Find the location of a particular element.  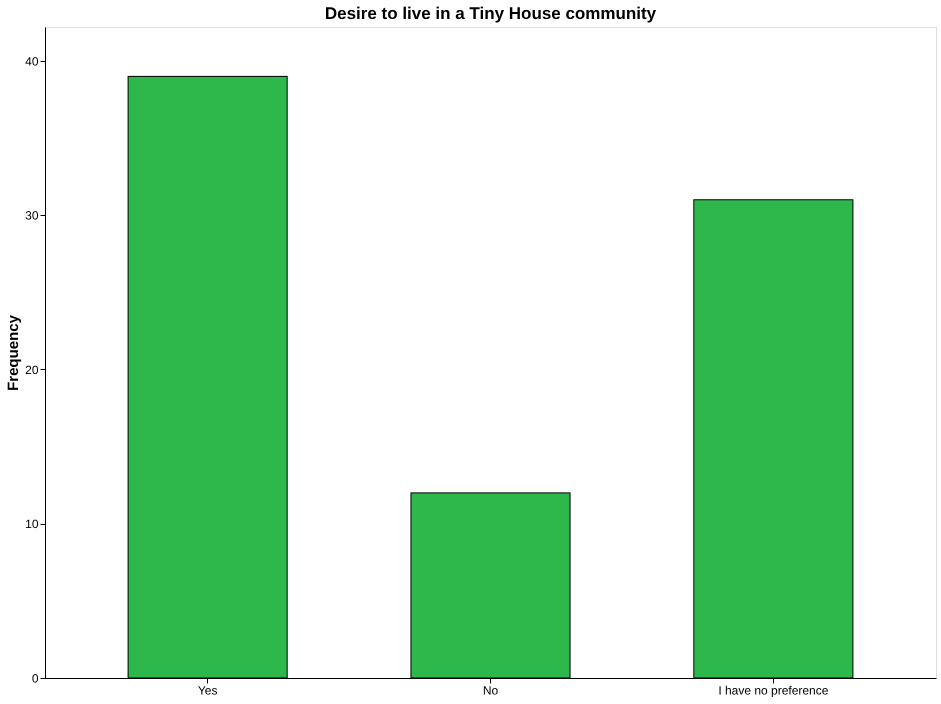

x-tick-label: Yes is located at coordinates (208, 691).